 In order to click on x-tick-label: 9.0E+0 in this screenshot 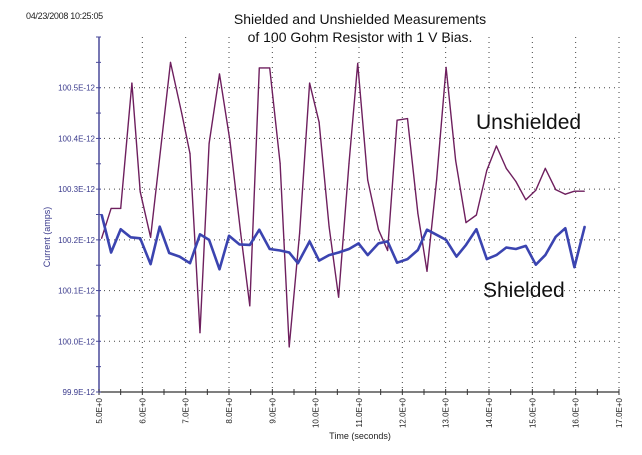, I will do `click(272, 410)`.